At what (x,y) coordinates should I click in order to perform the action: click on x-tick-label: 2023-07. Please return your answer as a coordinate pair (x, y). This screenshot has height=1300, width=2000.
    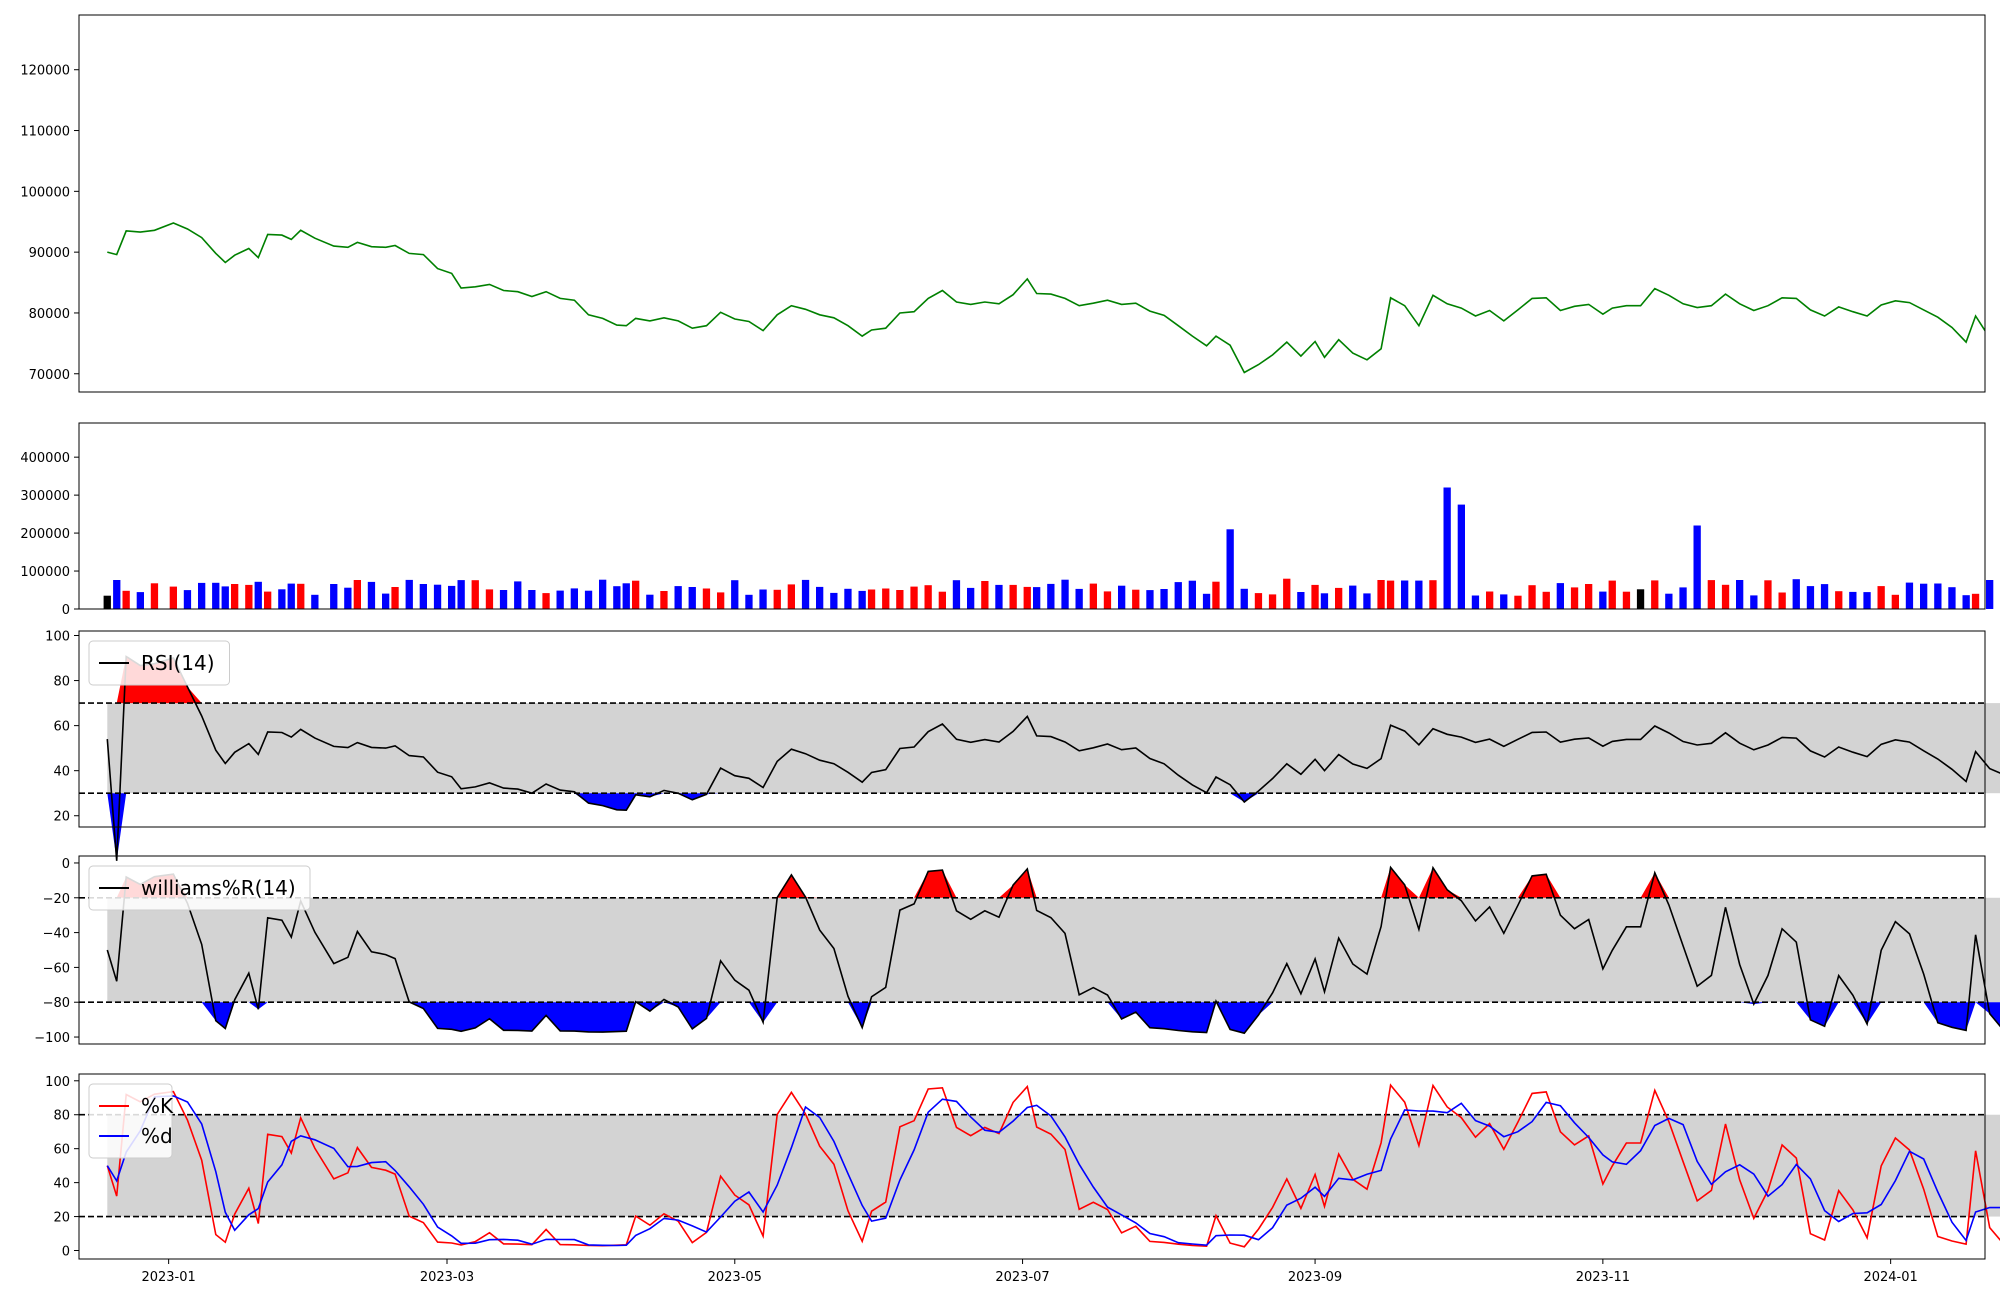
    Looking at the image, I should click on (1022, 1277).